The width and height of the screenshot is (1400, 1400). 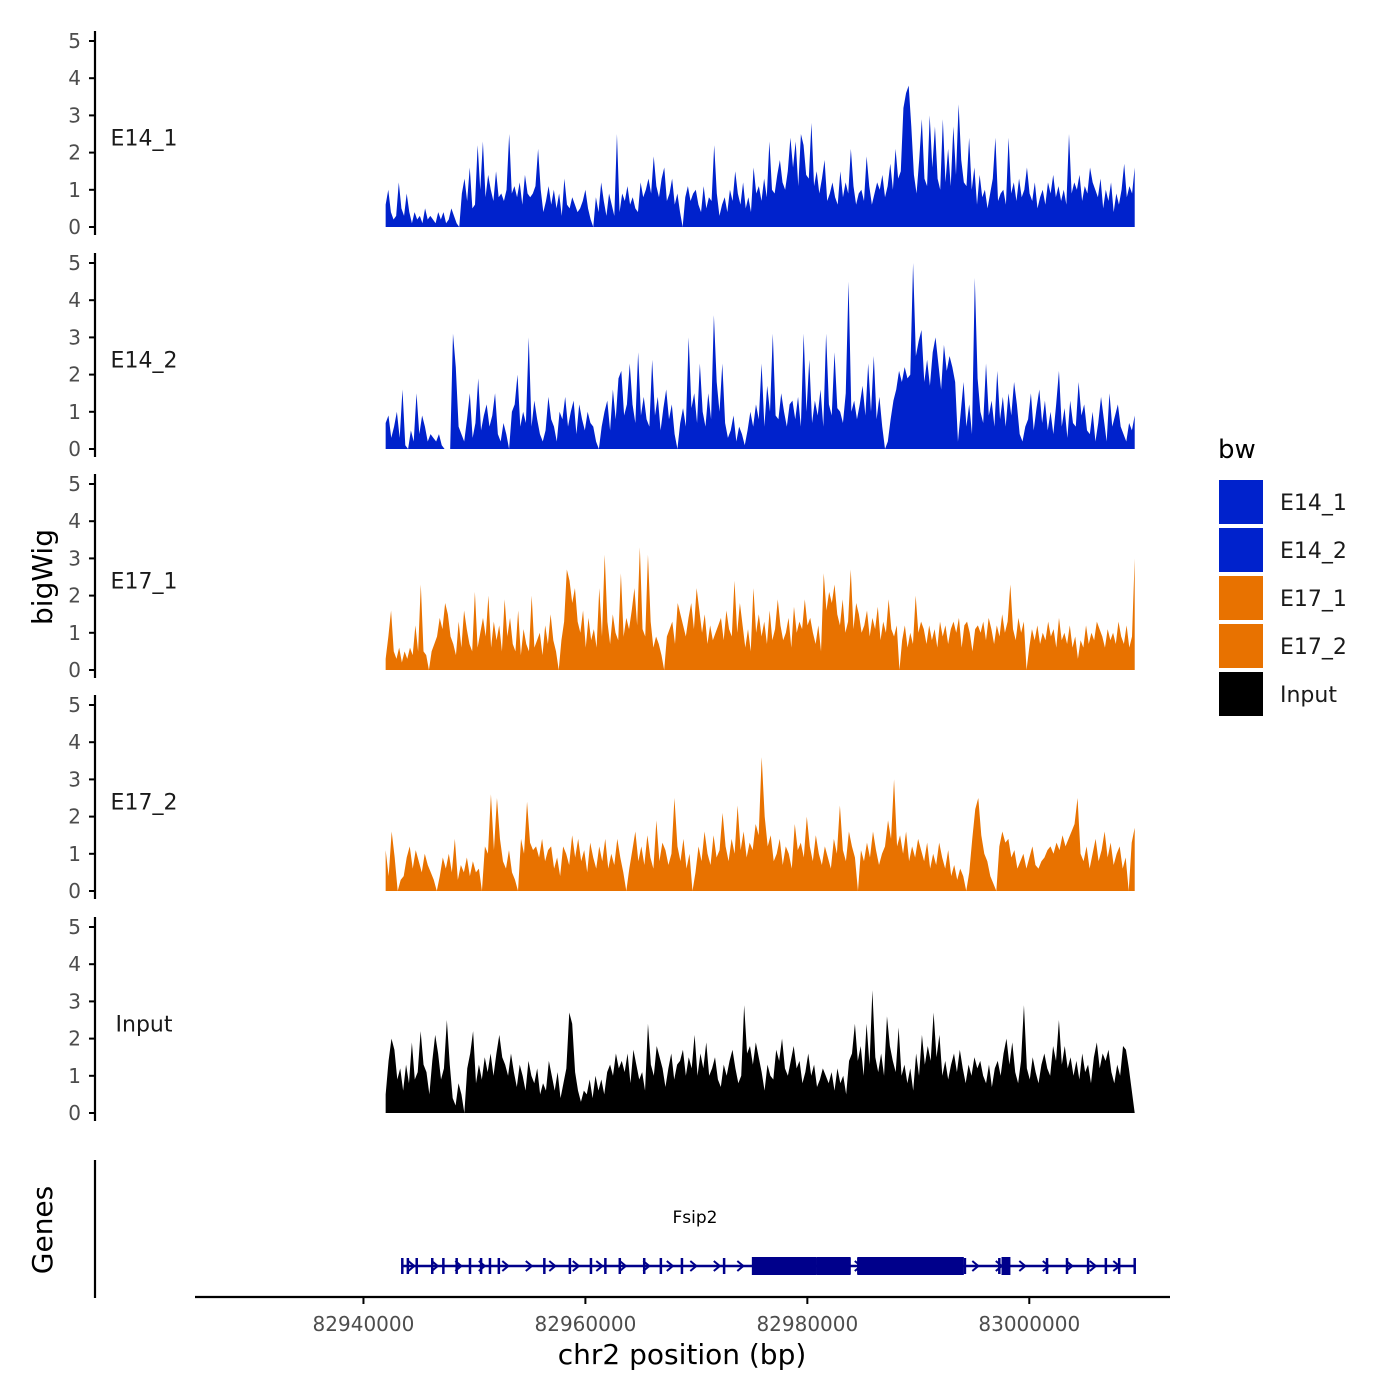 What do you see at coordinates (364, 1324) in the screenshot?
I see `x-tick-label: 82940000` at bounding box center [364, 1324].